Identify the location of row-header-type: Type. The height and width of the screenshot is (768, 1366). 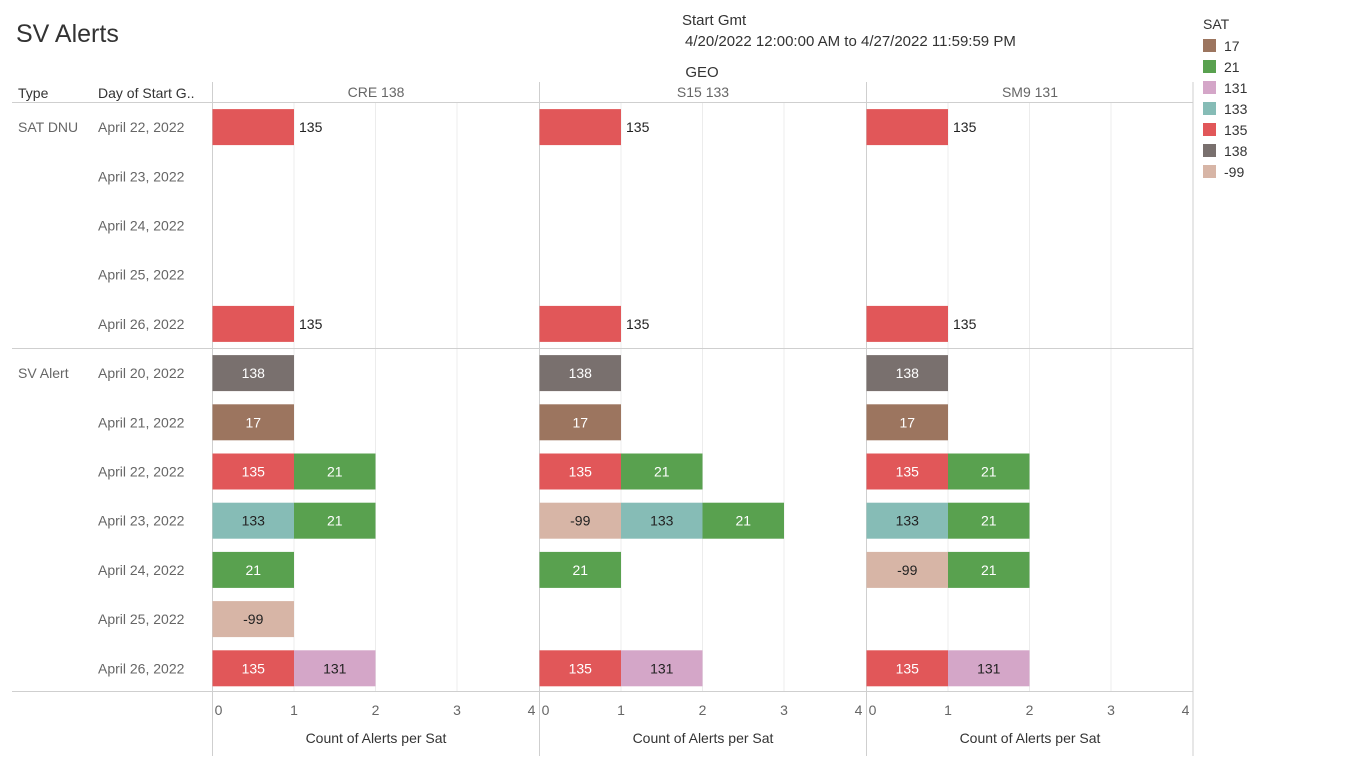
(33, 93).